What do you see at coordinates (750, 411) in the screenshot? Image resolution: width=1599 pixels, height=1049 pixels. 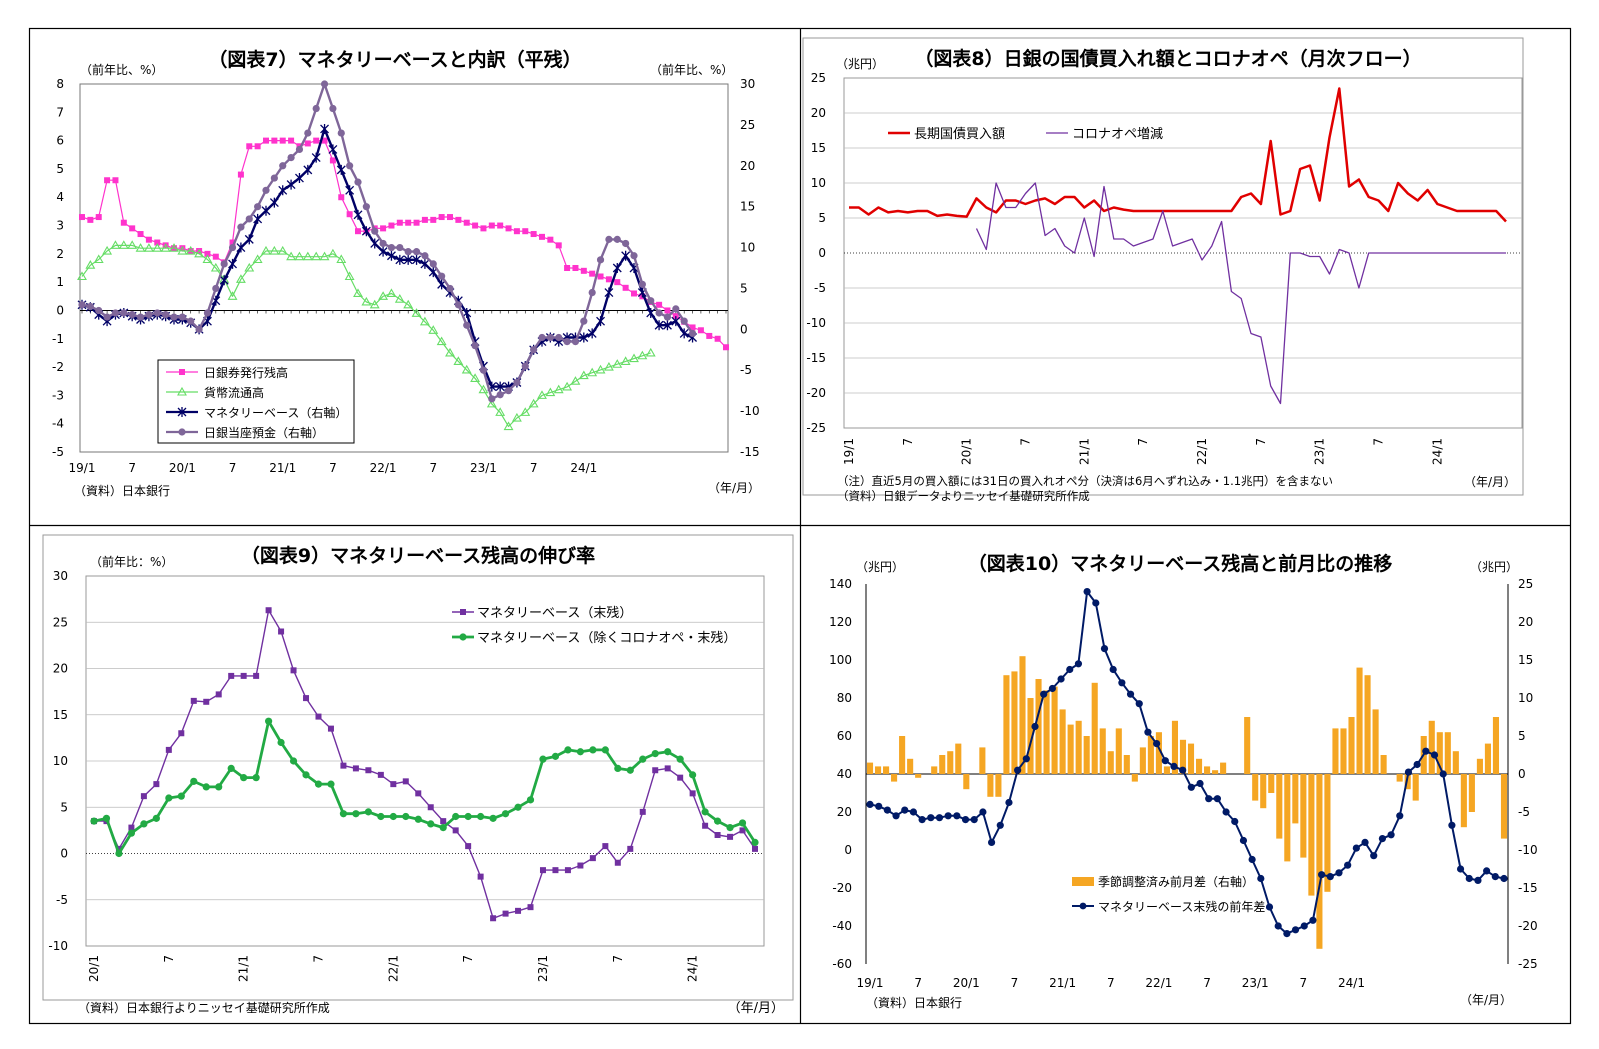 I see `y-tick-label-right: -10` at bounding box center [750, 411].